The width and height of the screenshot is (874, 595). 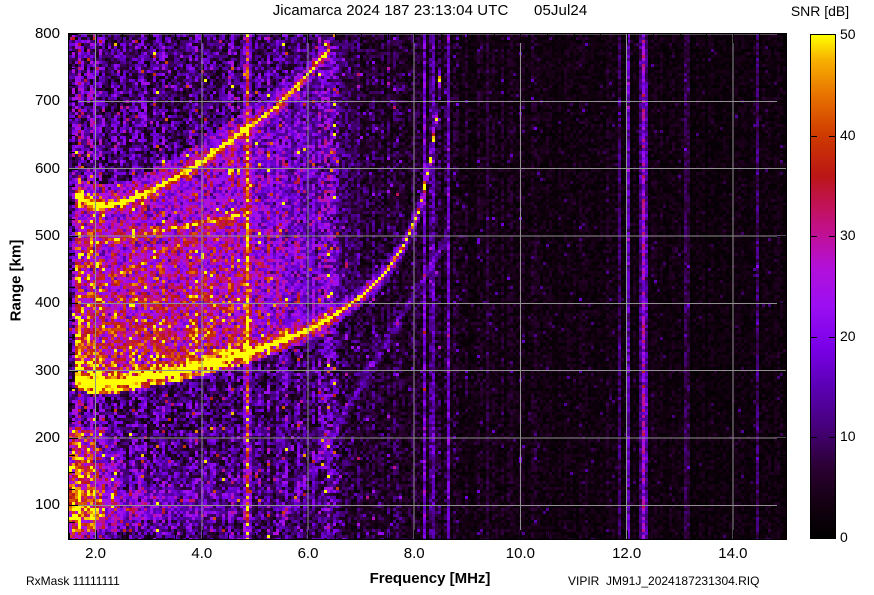 I want to click on y-tick-label: 500, so click(x=47, y=235).